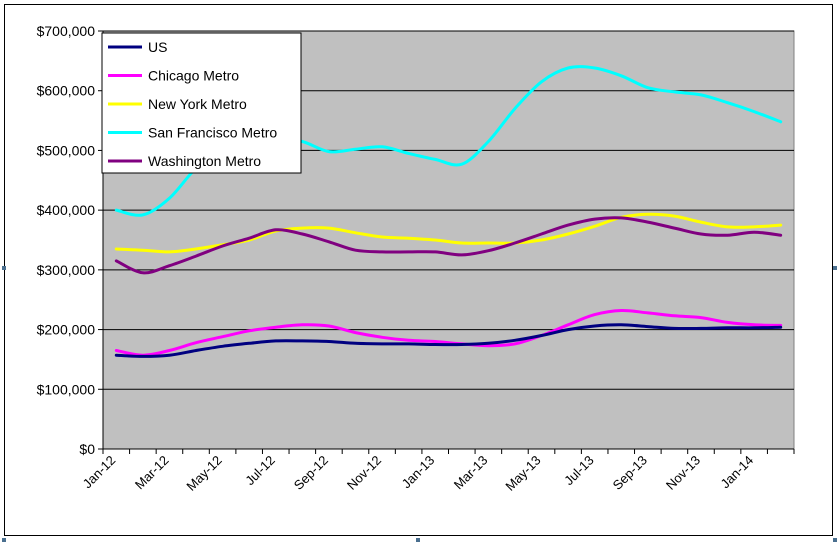 Image resolution: width=839 pixels, height=543 pixels. Describe the element at coordinates (152, 473) in the screenshot. I see `x-tick-label: Mar-12` at that location.